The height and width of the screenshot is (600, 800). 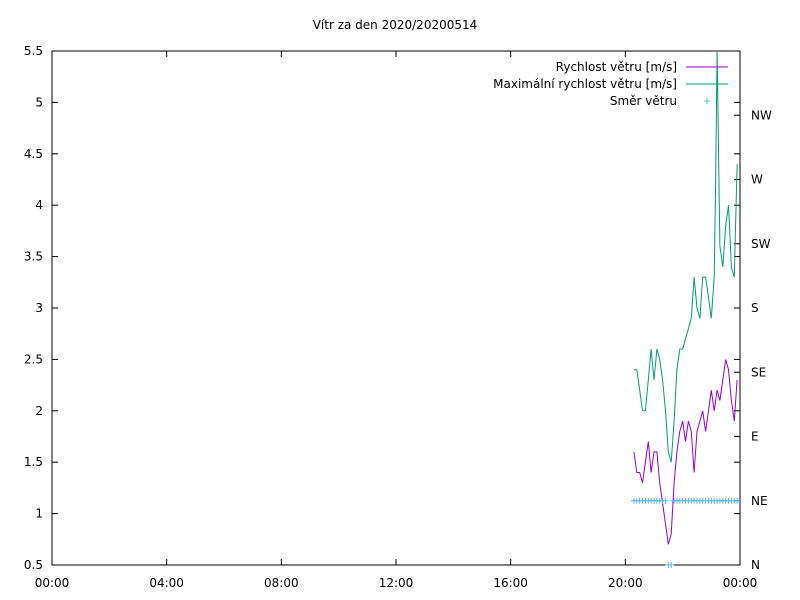 I want to click on y-tick-label: 5, so click(x=39, y=102).